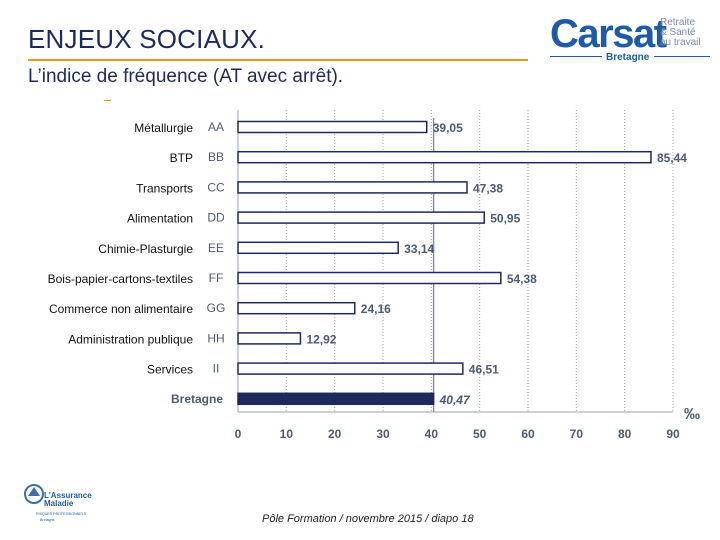  I want to click on title-underline, so click(278, 60).